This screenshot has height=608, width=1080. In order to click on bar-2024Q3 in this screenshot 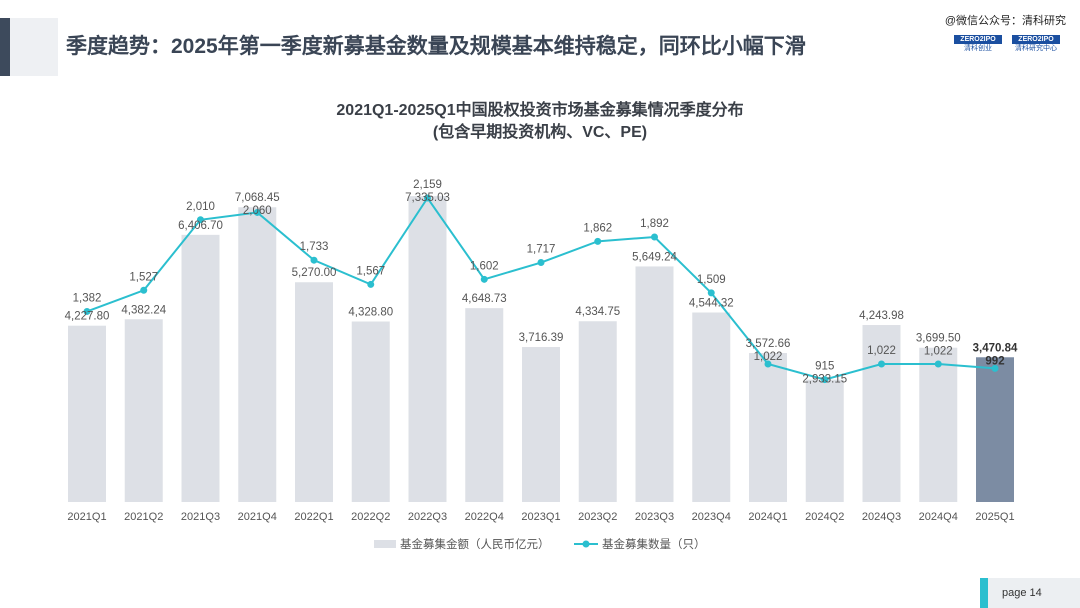, I will do `click(881, 413)`.